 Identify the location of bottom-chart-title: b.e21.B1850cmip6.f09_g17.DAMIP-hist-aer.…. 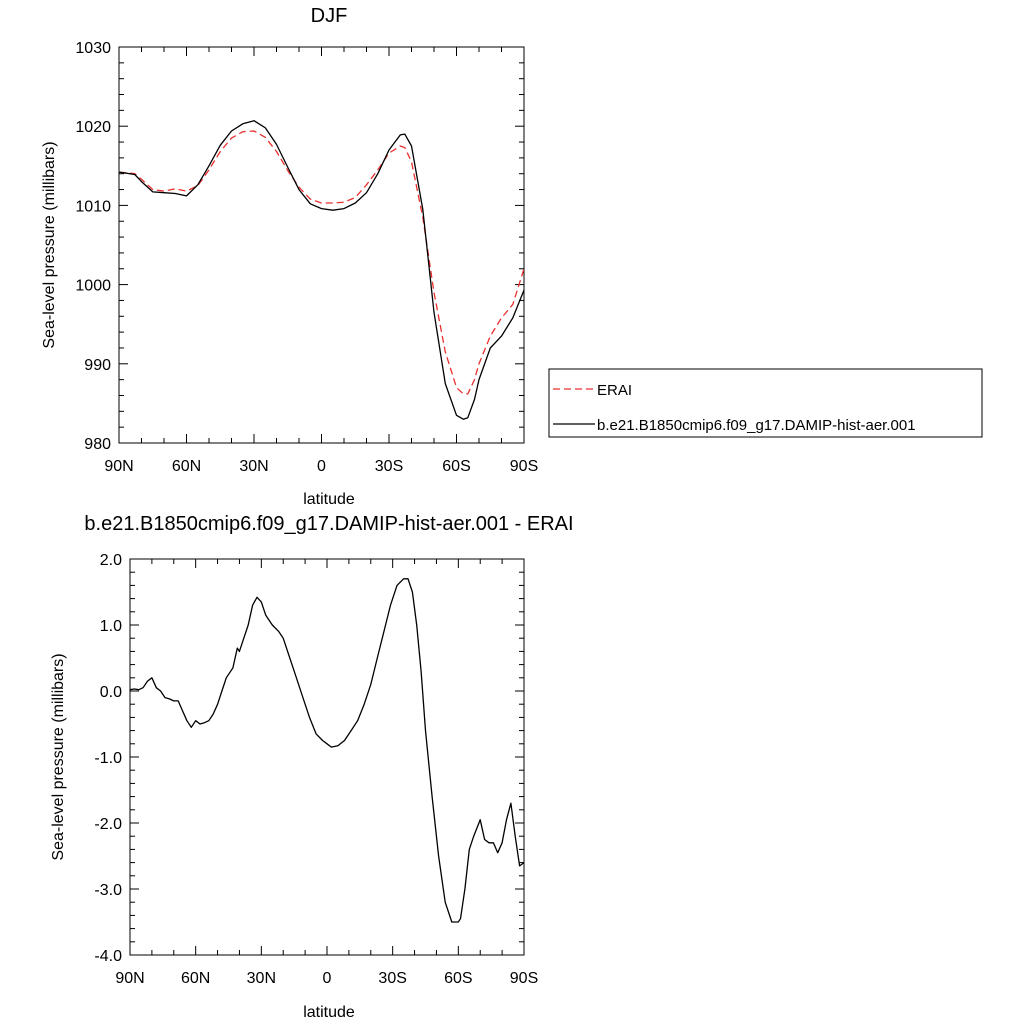
(328, 524).